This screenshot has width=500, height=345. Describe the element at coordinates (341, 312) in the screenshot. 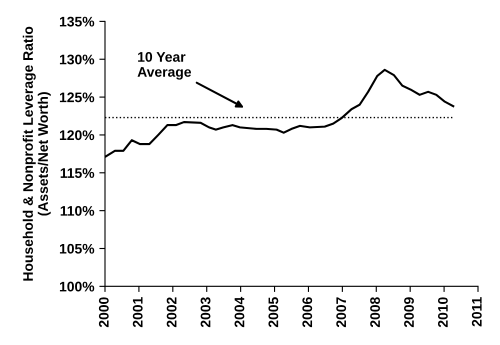

I see `x-tick-label: 2007` at that location.